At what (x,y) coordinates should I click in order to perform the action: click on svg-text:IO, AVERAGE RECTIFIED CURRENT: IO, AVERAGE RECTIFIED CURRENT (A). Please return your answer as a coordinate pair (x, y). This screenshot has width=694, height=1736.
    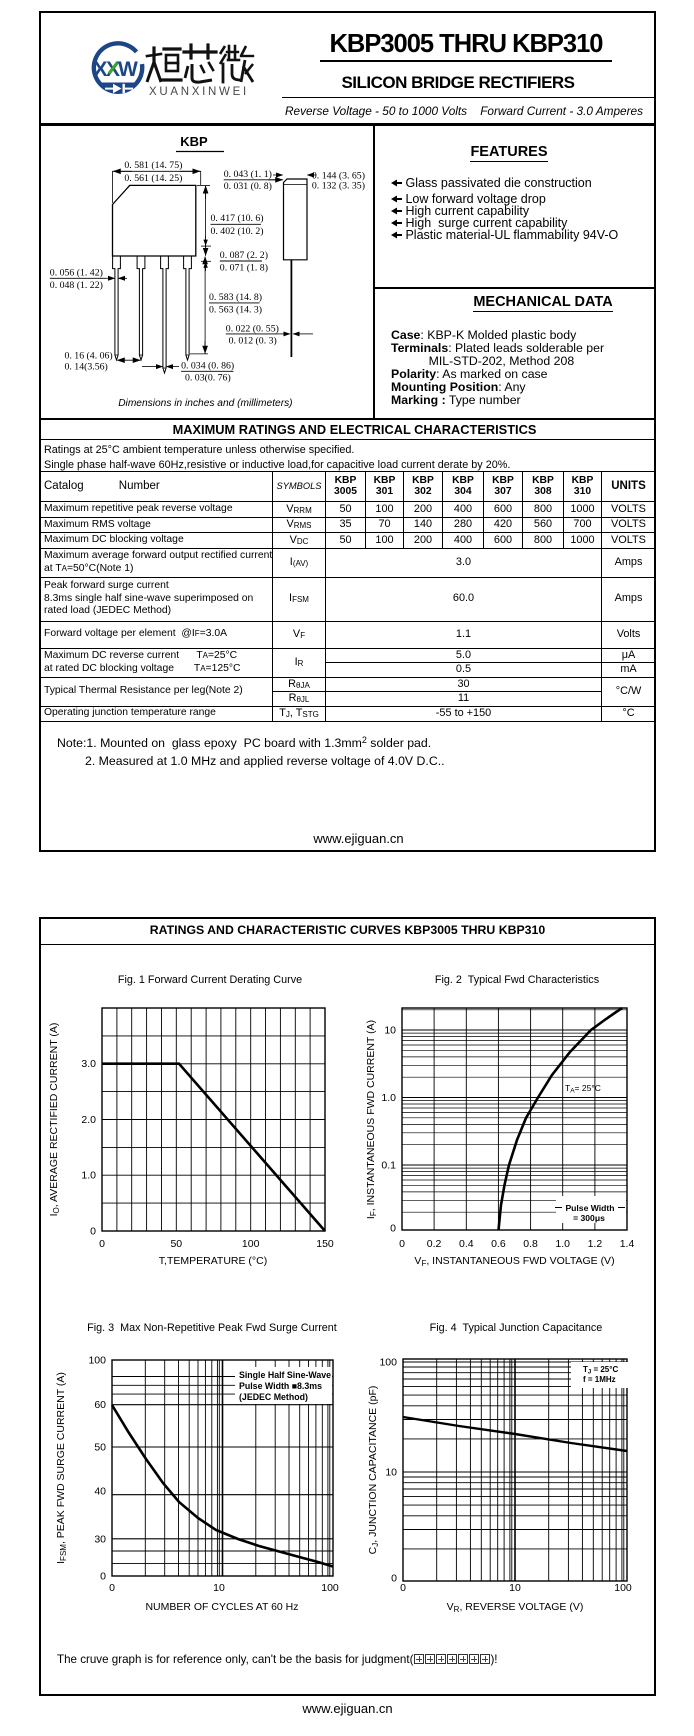
    Looking at the image, I should click on (54, 1120).